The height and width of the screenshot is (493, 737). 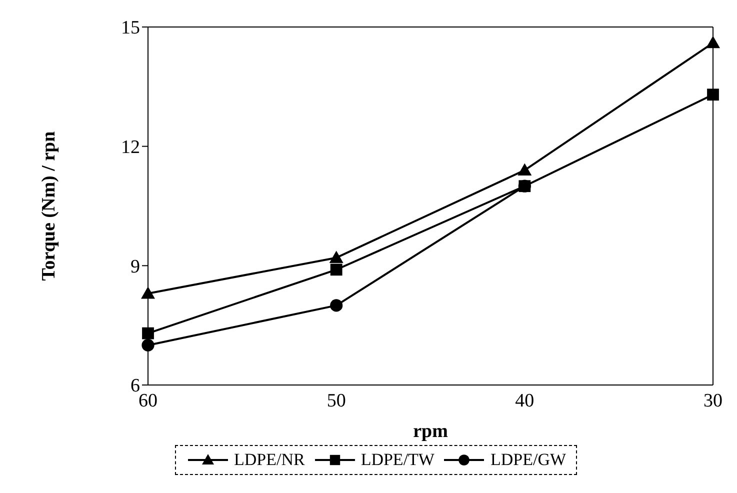 What do you see at coordinates (528, 460) in the screenshot?
I see `legend-label: LDPE/GW` at bounding box center [528, 460].